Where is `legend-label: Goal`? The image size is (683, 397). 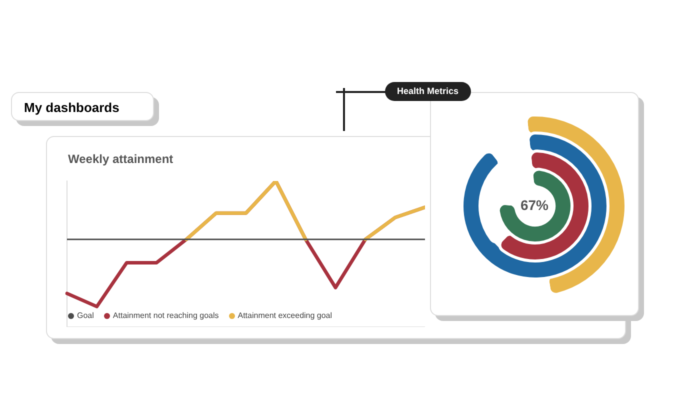
legend-label: Goal is located at coordinates (85, 315).